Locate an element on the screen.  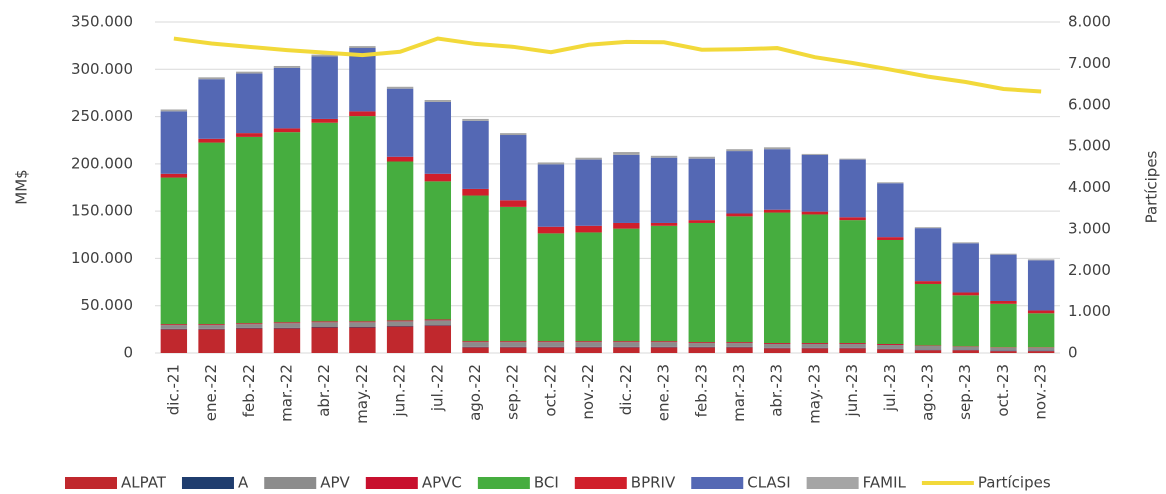
x-tick-label: ene.-23 is located at coordinates (664, 392).